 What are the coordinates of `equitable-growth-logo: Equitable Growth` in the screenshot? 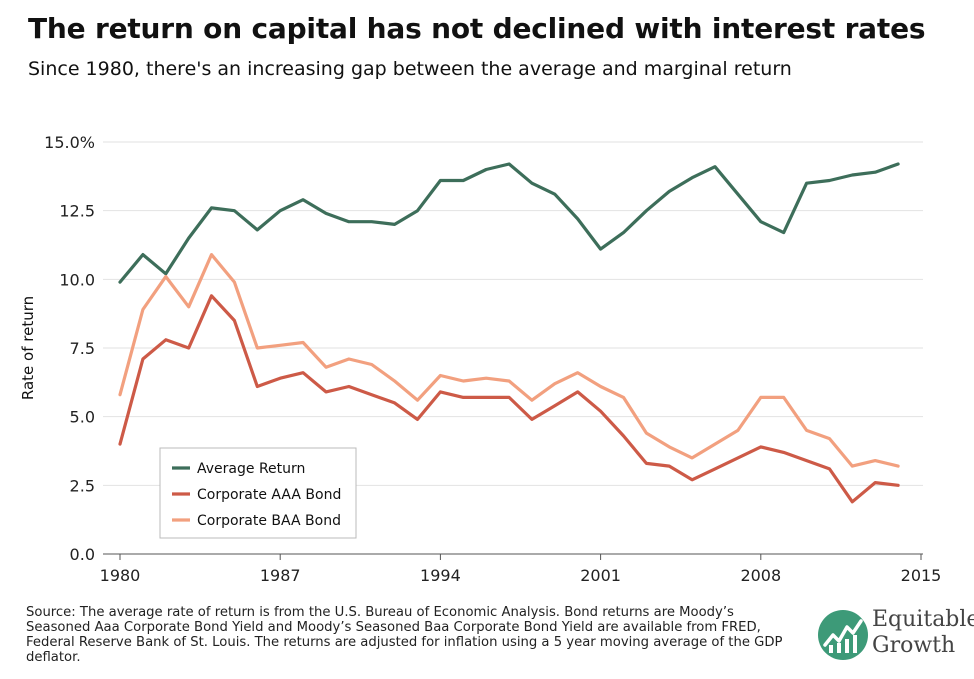 It's located at (894, 635).